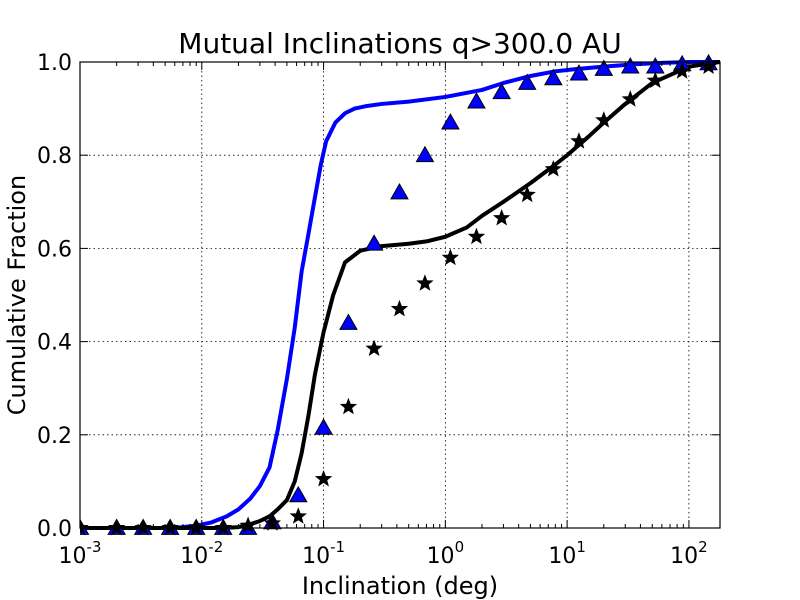  I want to click on x-tick-label: 10⁻³, so click(80, 553).